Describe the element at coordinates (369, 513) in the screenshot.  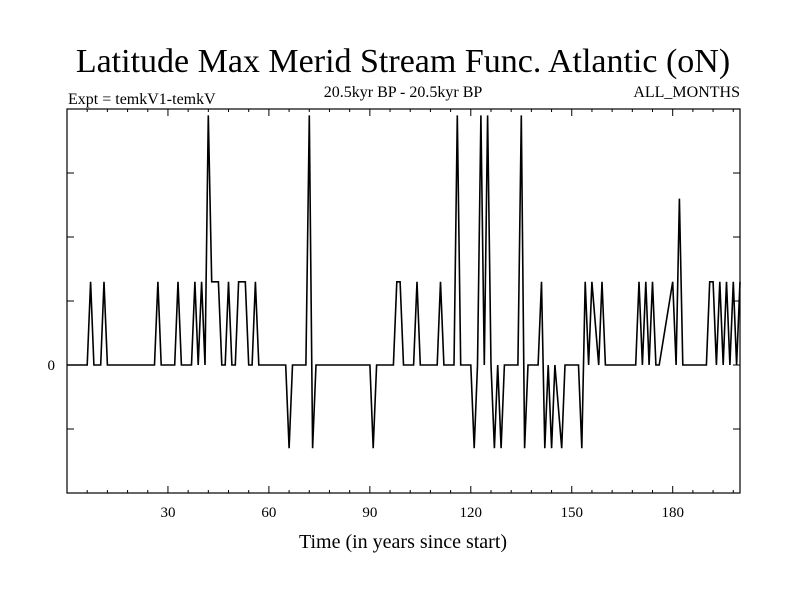
I see `x-tick-label: 90` at that location.